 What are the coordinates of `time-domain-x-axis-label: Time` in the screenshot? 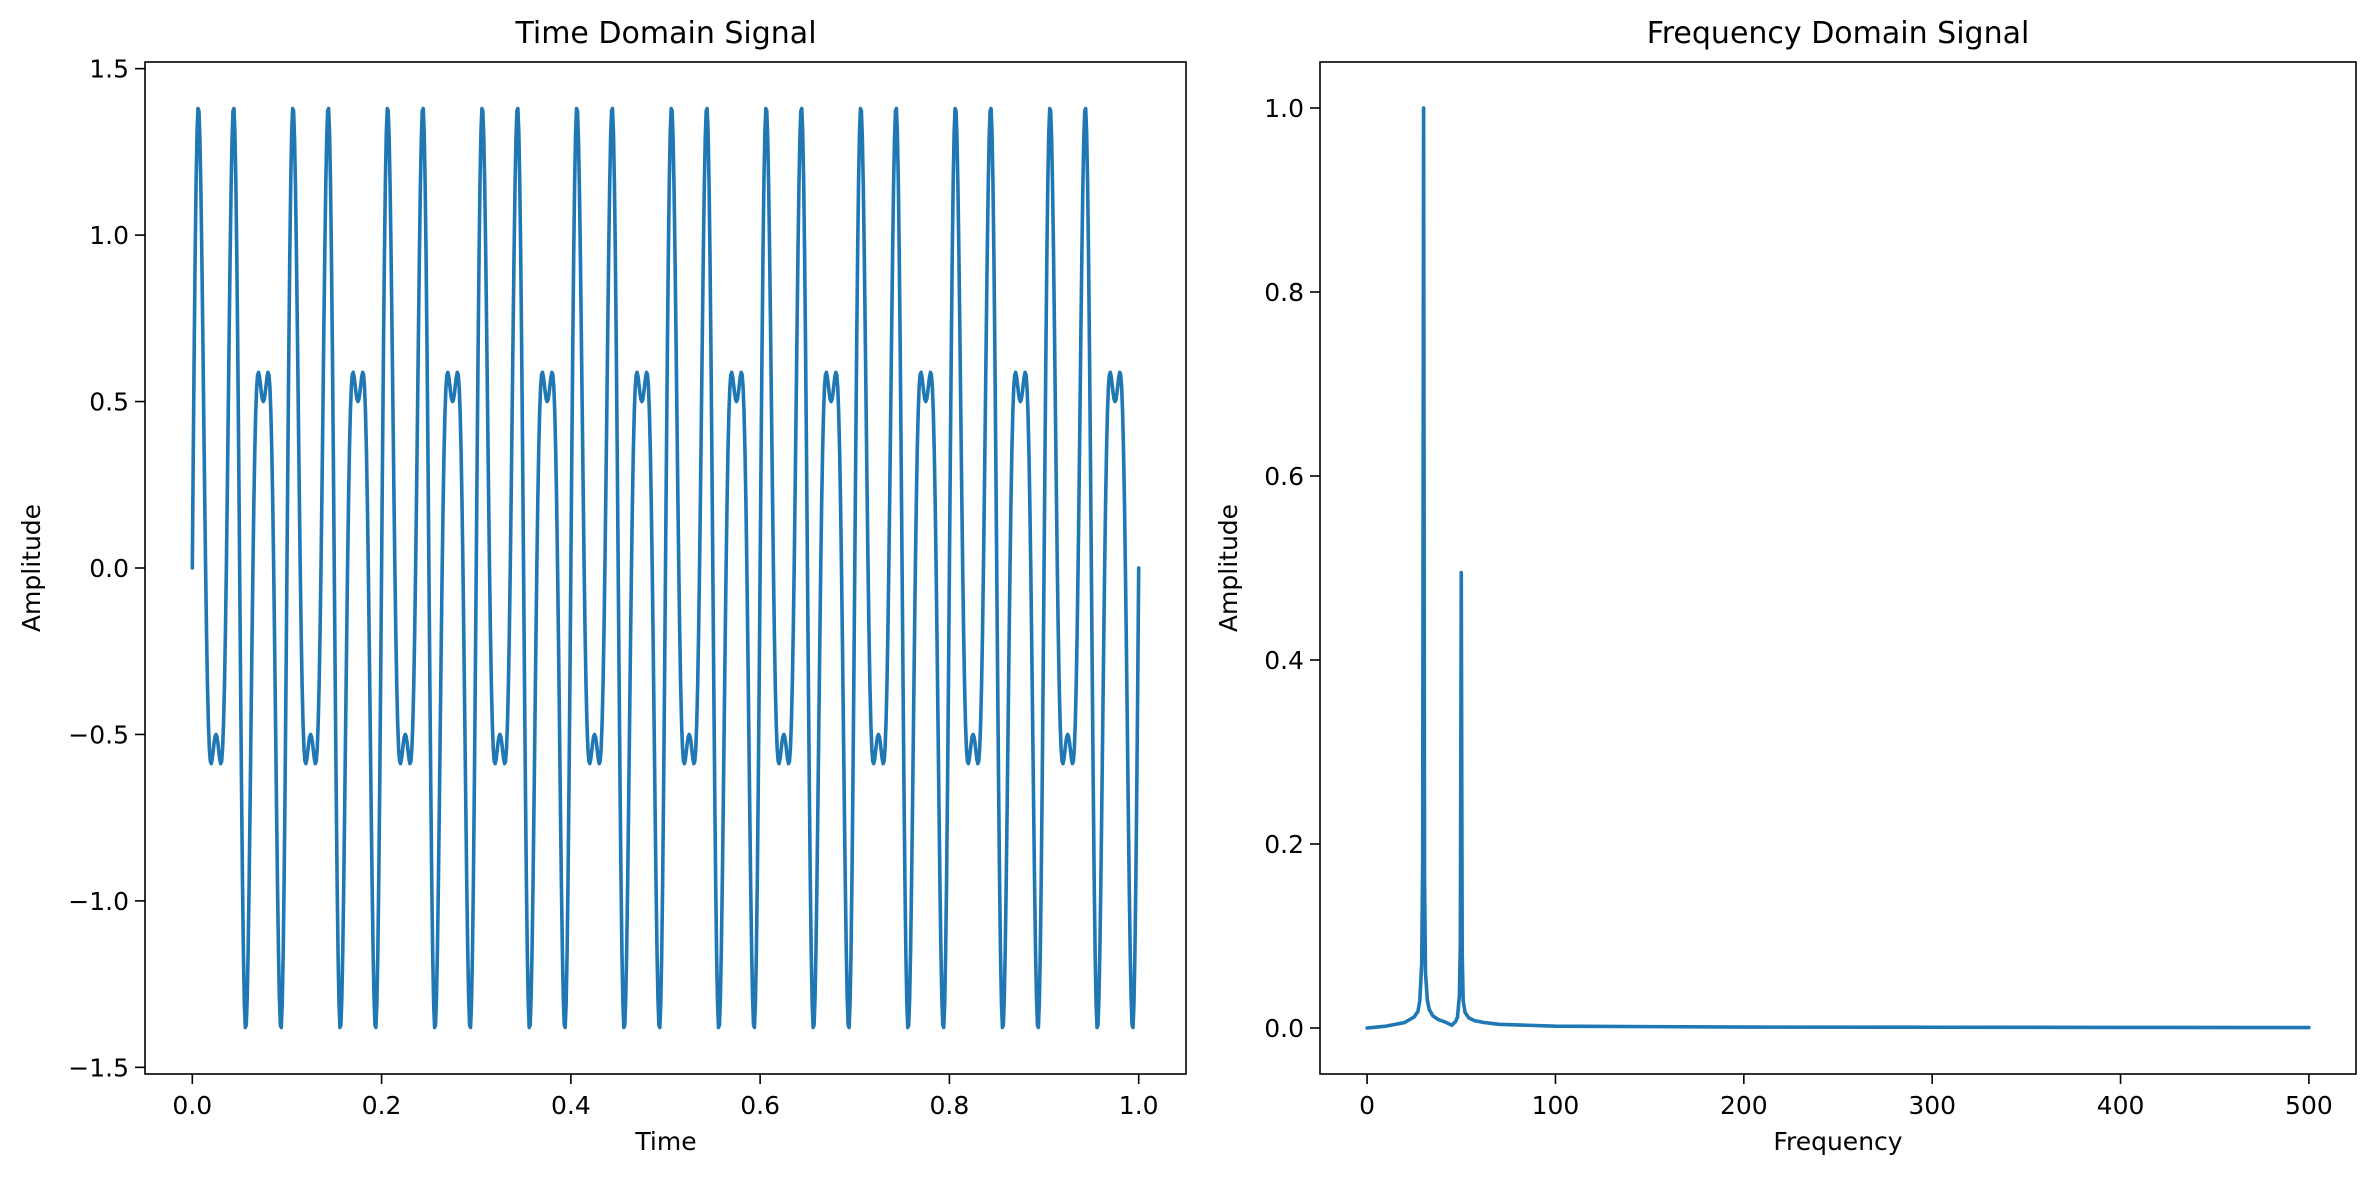 It's located at (665, 1141).